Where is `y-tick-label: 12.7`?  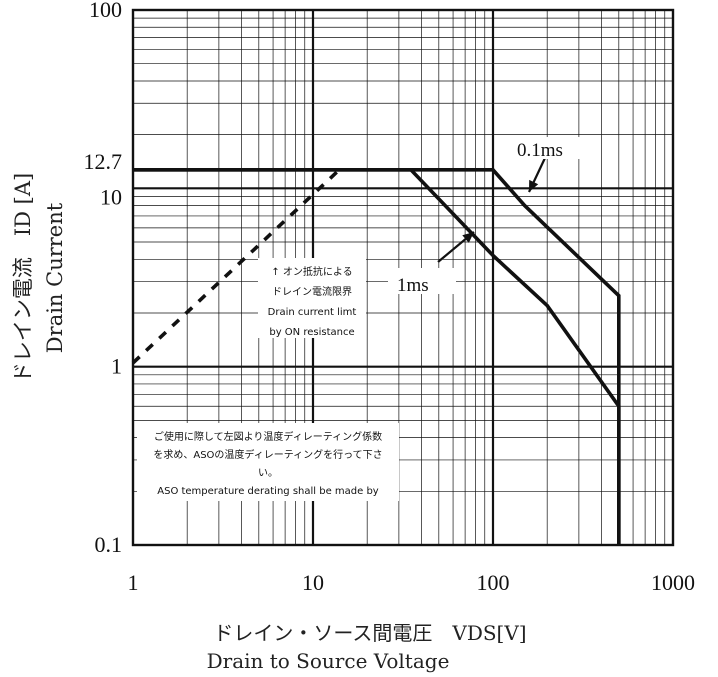 y-tick-label: 12.7 is located at coordinates (103, 161).